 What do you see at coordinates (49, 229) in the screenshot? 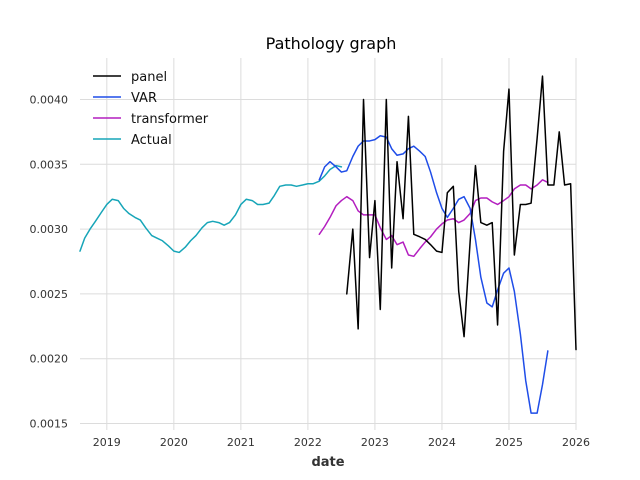
I see `y-tick-label: 0.0030` at bounding box center [49, 229].